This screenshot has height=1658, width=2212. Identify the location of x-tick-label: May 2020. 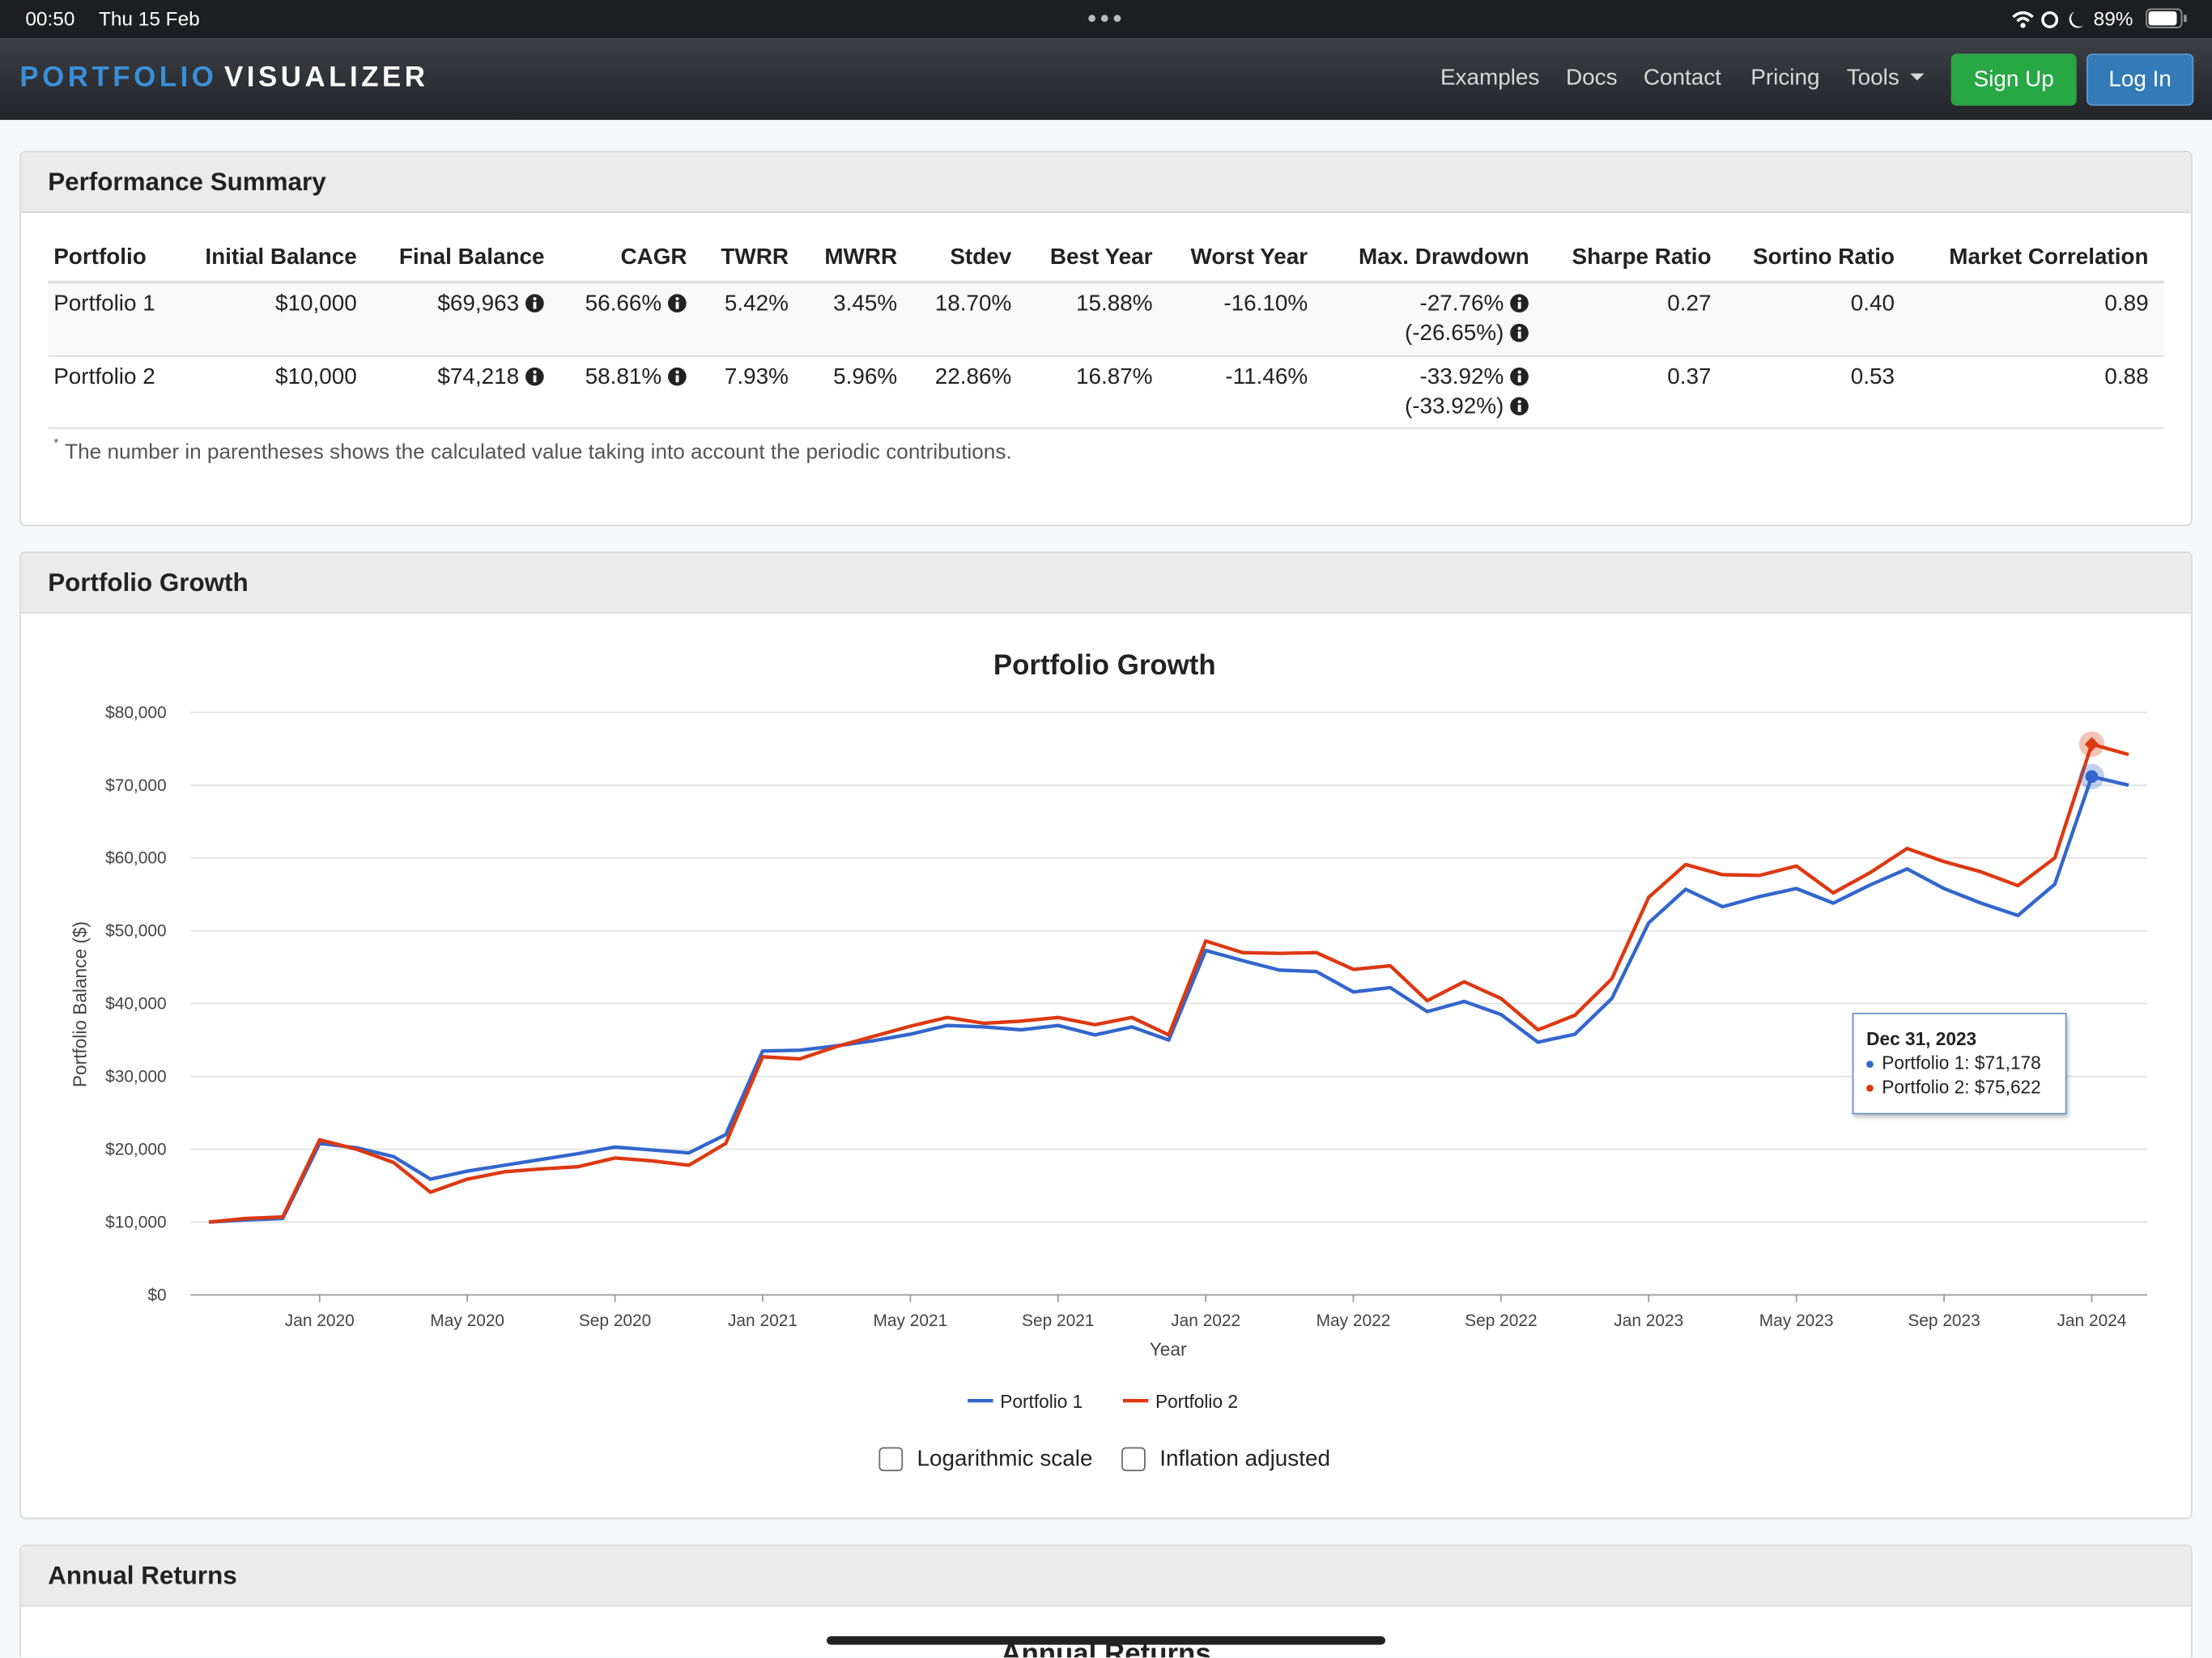
(467, 1321).